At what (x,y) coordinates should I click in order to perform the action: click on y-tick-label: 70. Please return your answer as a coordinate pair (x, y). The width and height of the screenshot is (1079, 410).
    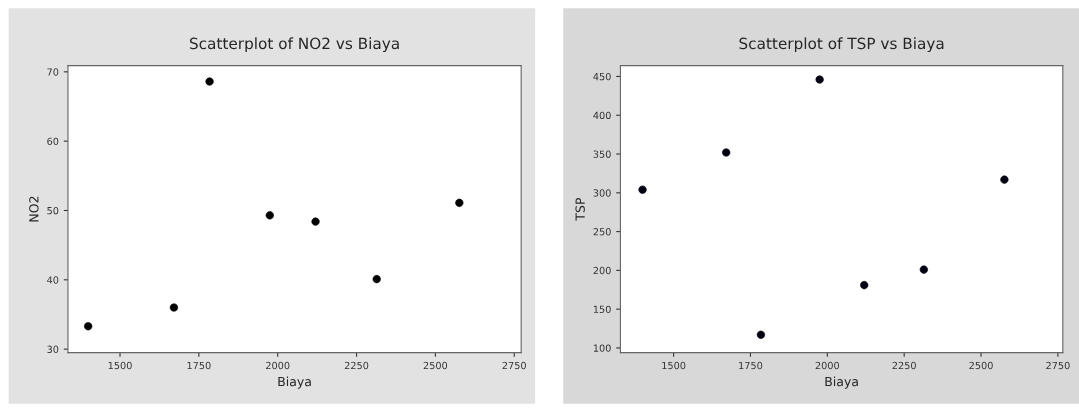
    Looking at the image, I should click on (53, 72).